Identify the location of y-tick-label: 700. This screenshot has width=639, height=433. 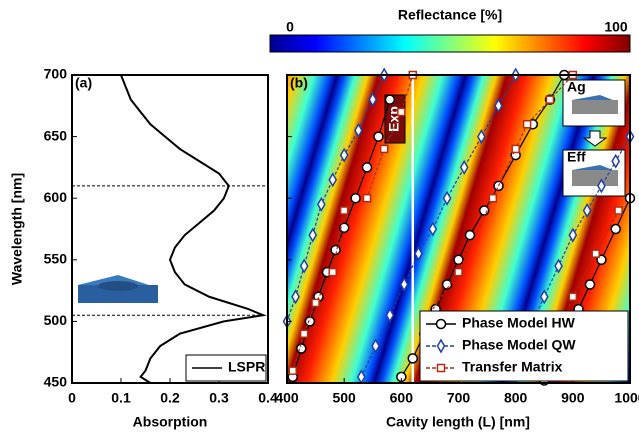
(56, 74).